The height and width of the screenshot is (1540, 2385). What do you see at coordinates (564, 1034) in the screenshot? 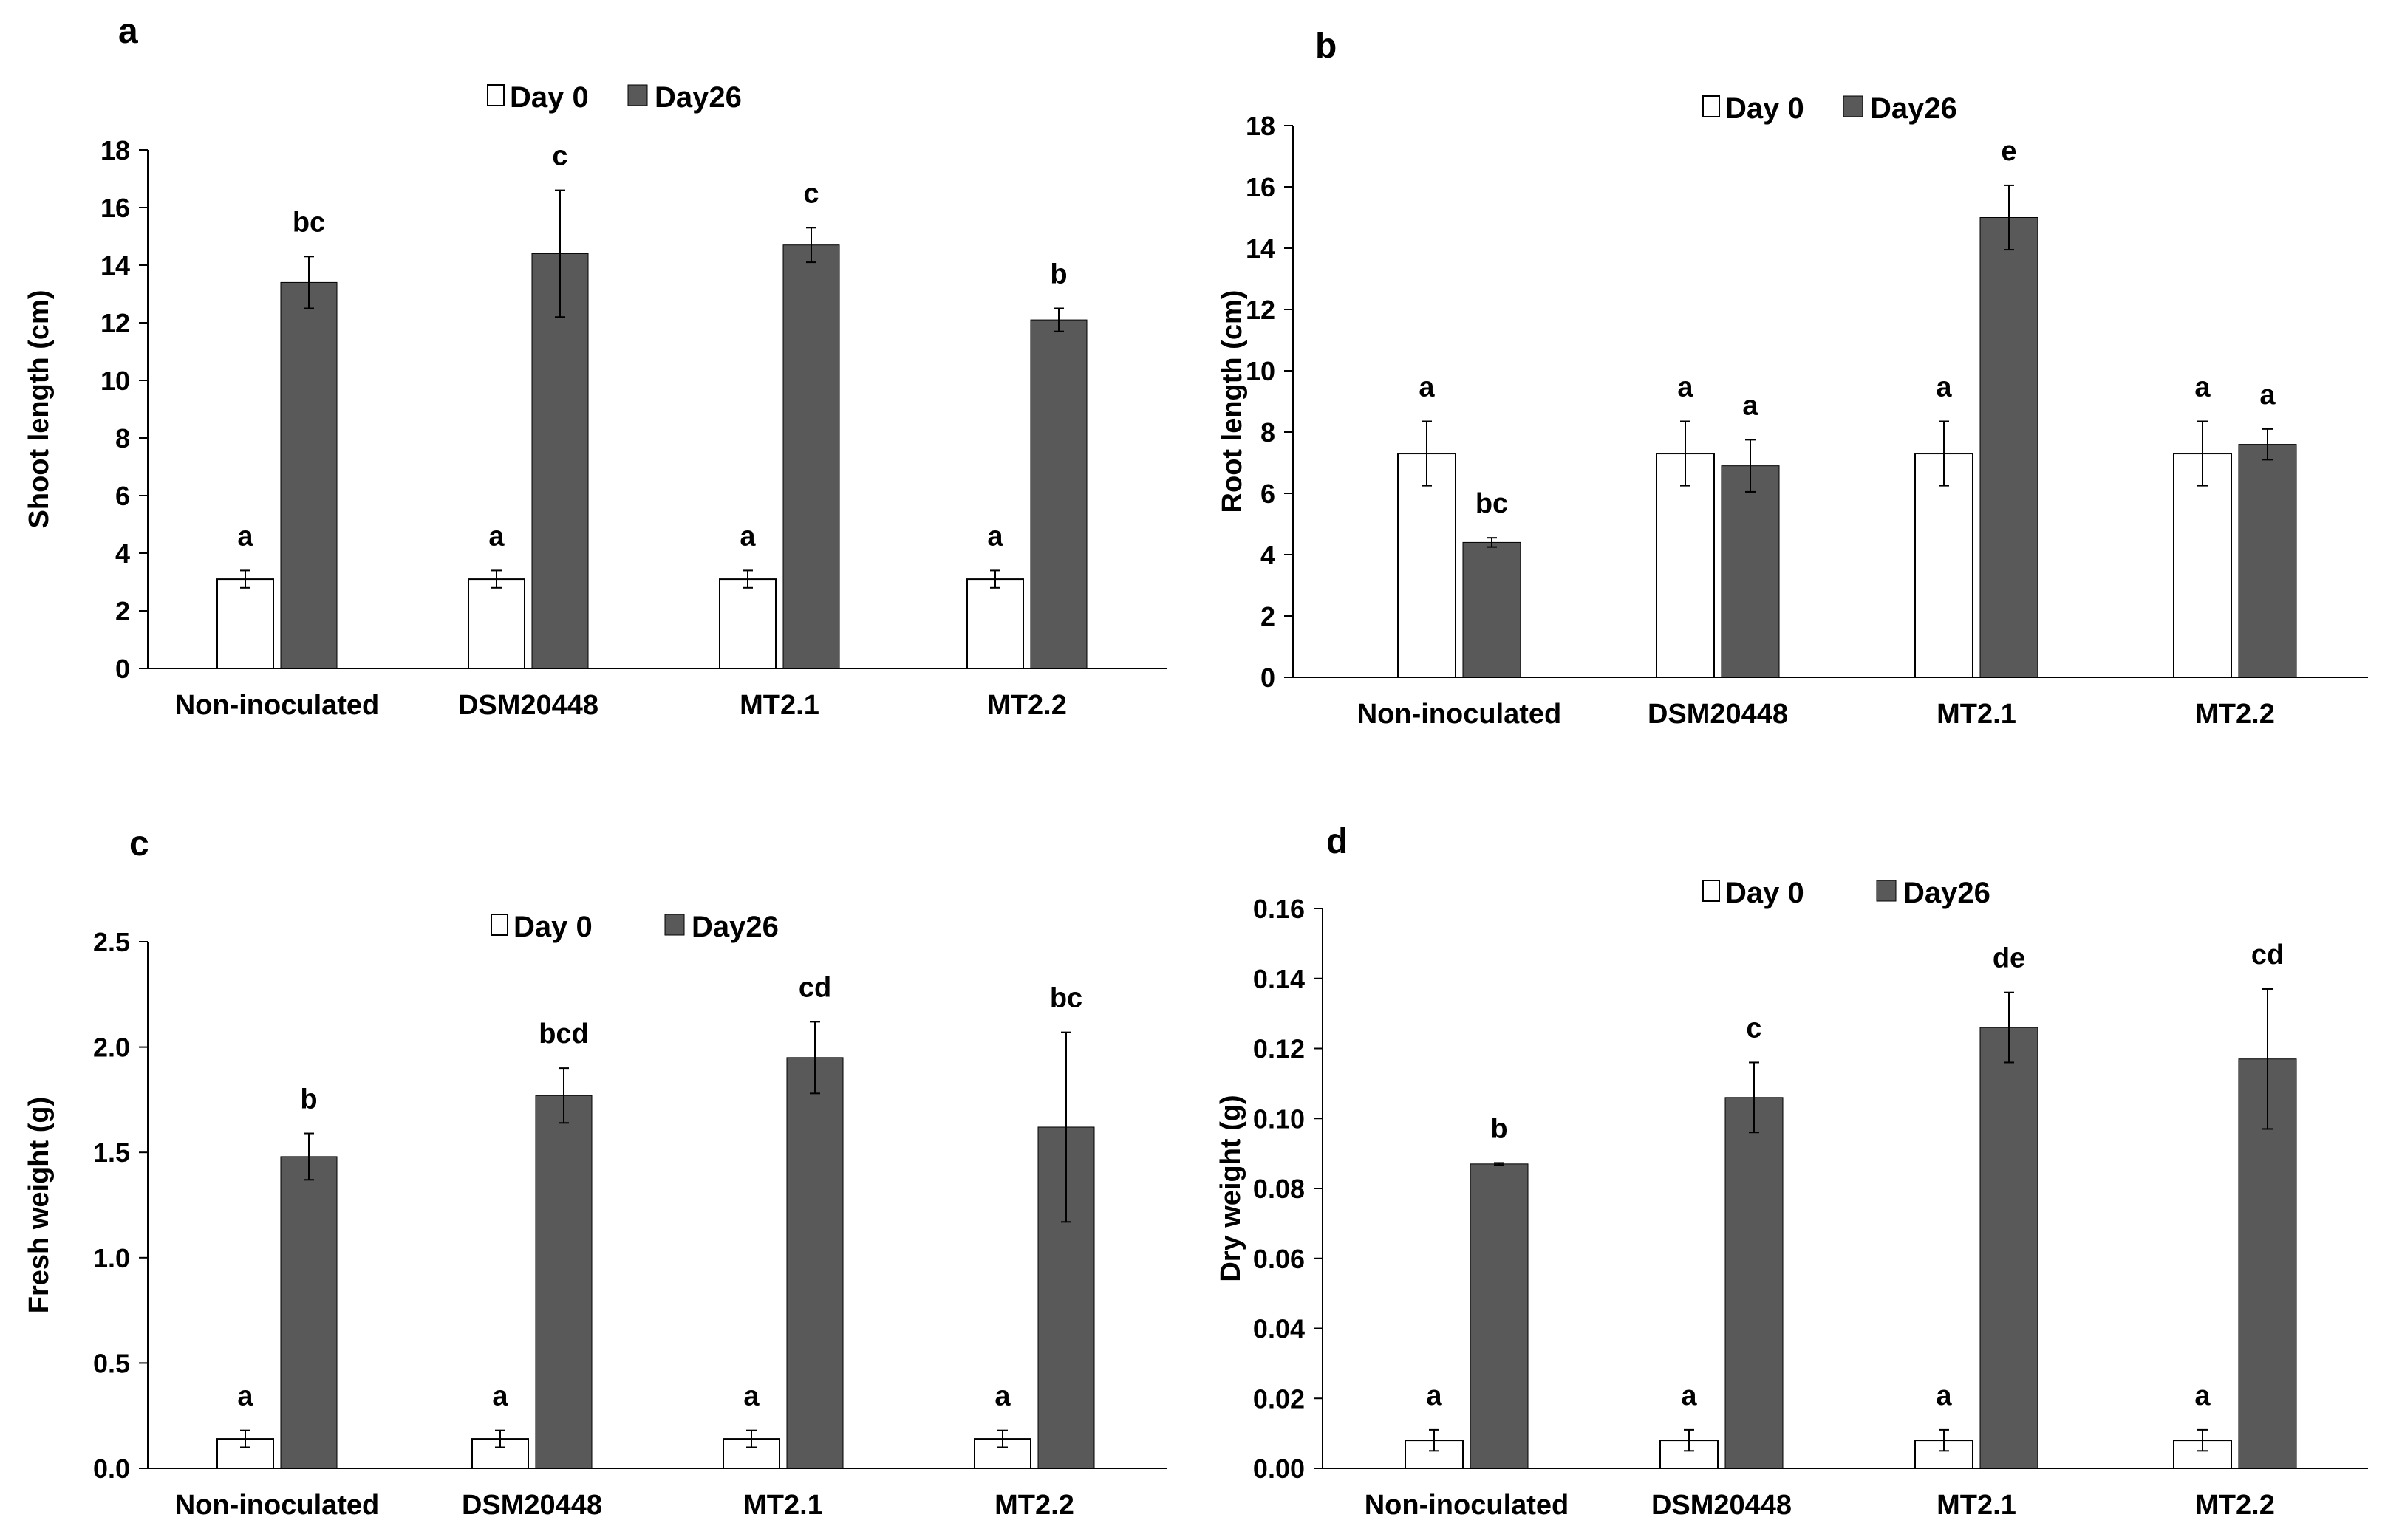
I see `panel-c-sig-label-day26-1: bcd` at bounding box center [564, 1034].